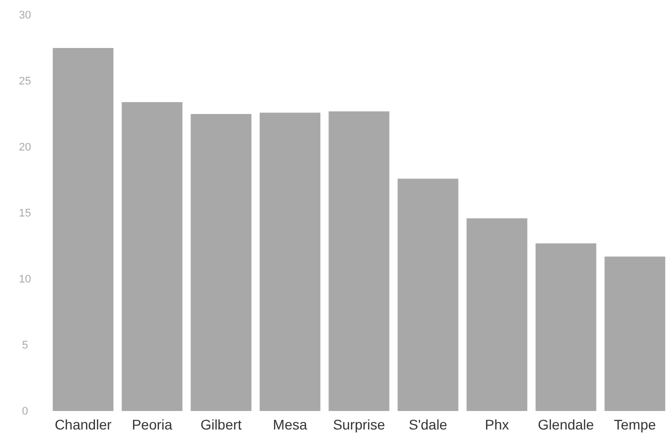 This screenshot has height=442, width=670. I want to click on x-tick-label: Tempe, so click(635, 424).